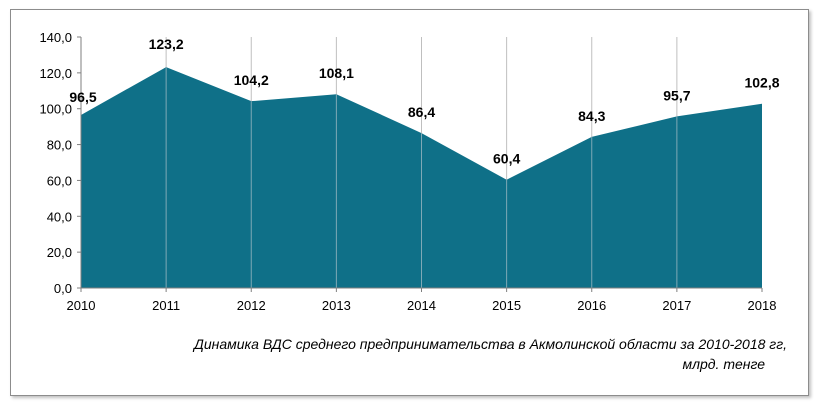  What do you see at coordinates (762, 305) in the screenshot?
I see `x-tick-label: 2018` at bounding box center [762, 305].